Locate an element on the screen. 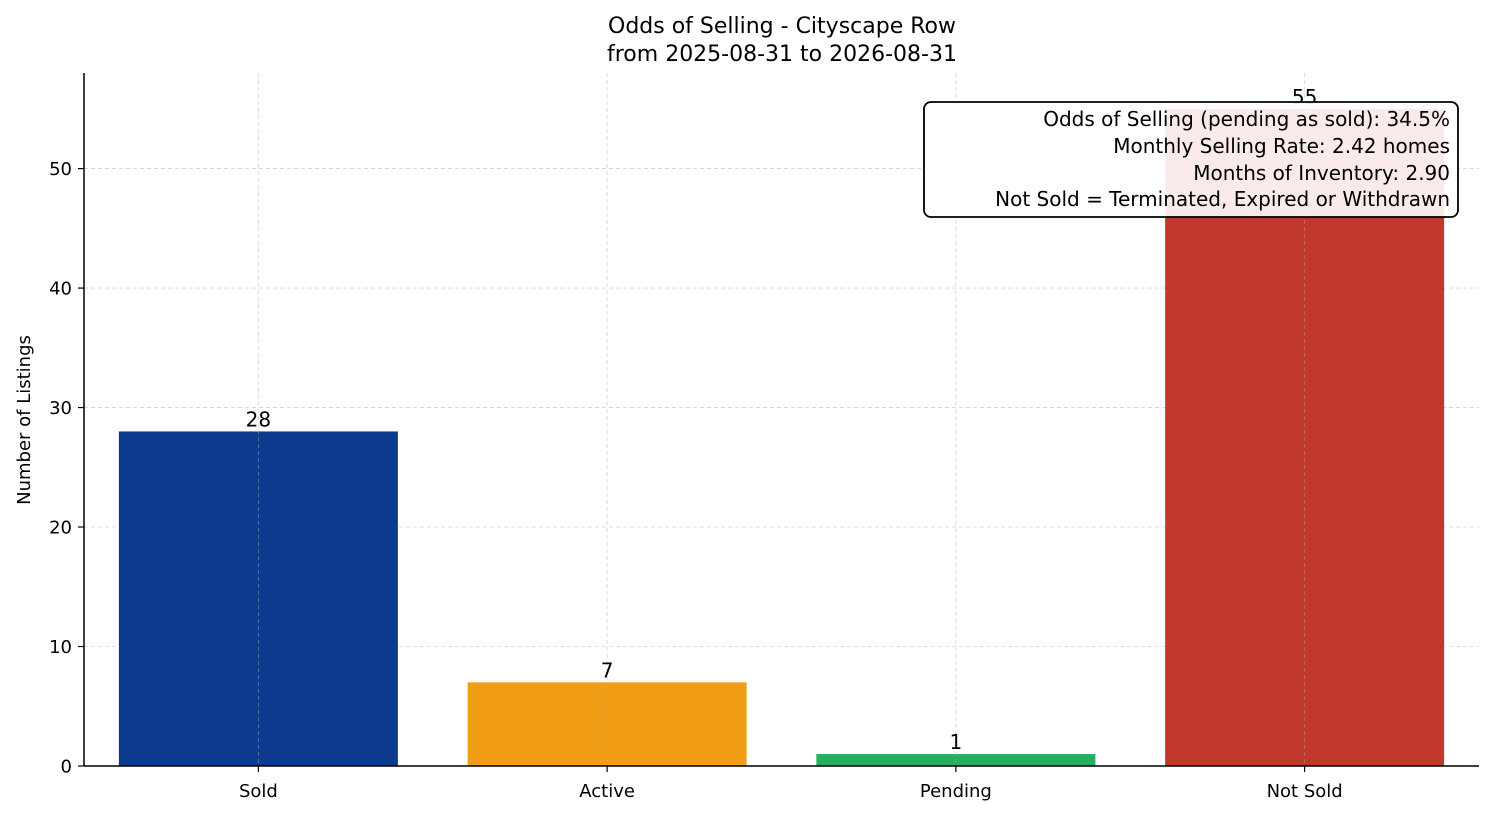  x-tick-label-sold: Sold is located at coordinates (258, 791).